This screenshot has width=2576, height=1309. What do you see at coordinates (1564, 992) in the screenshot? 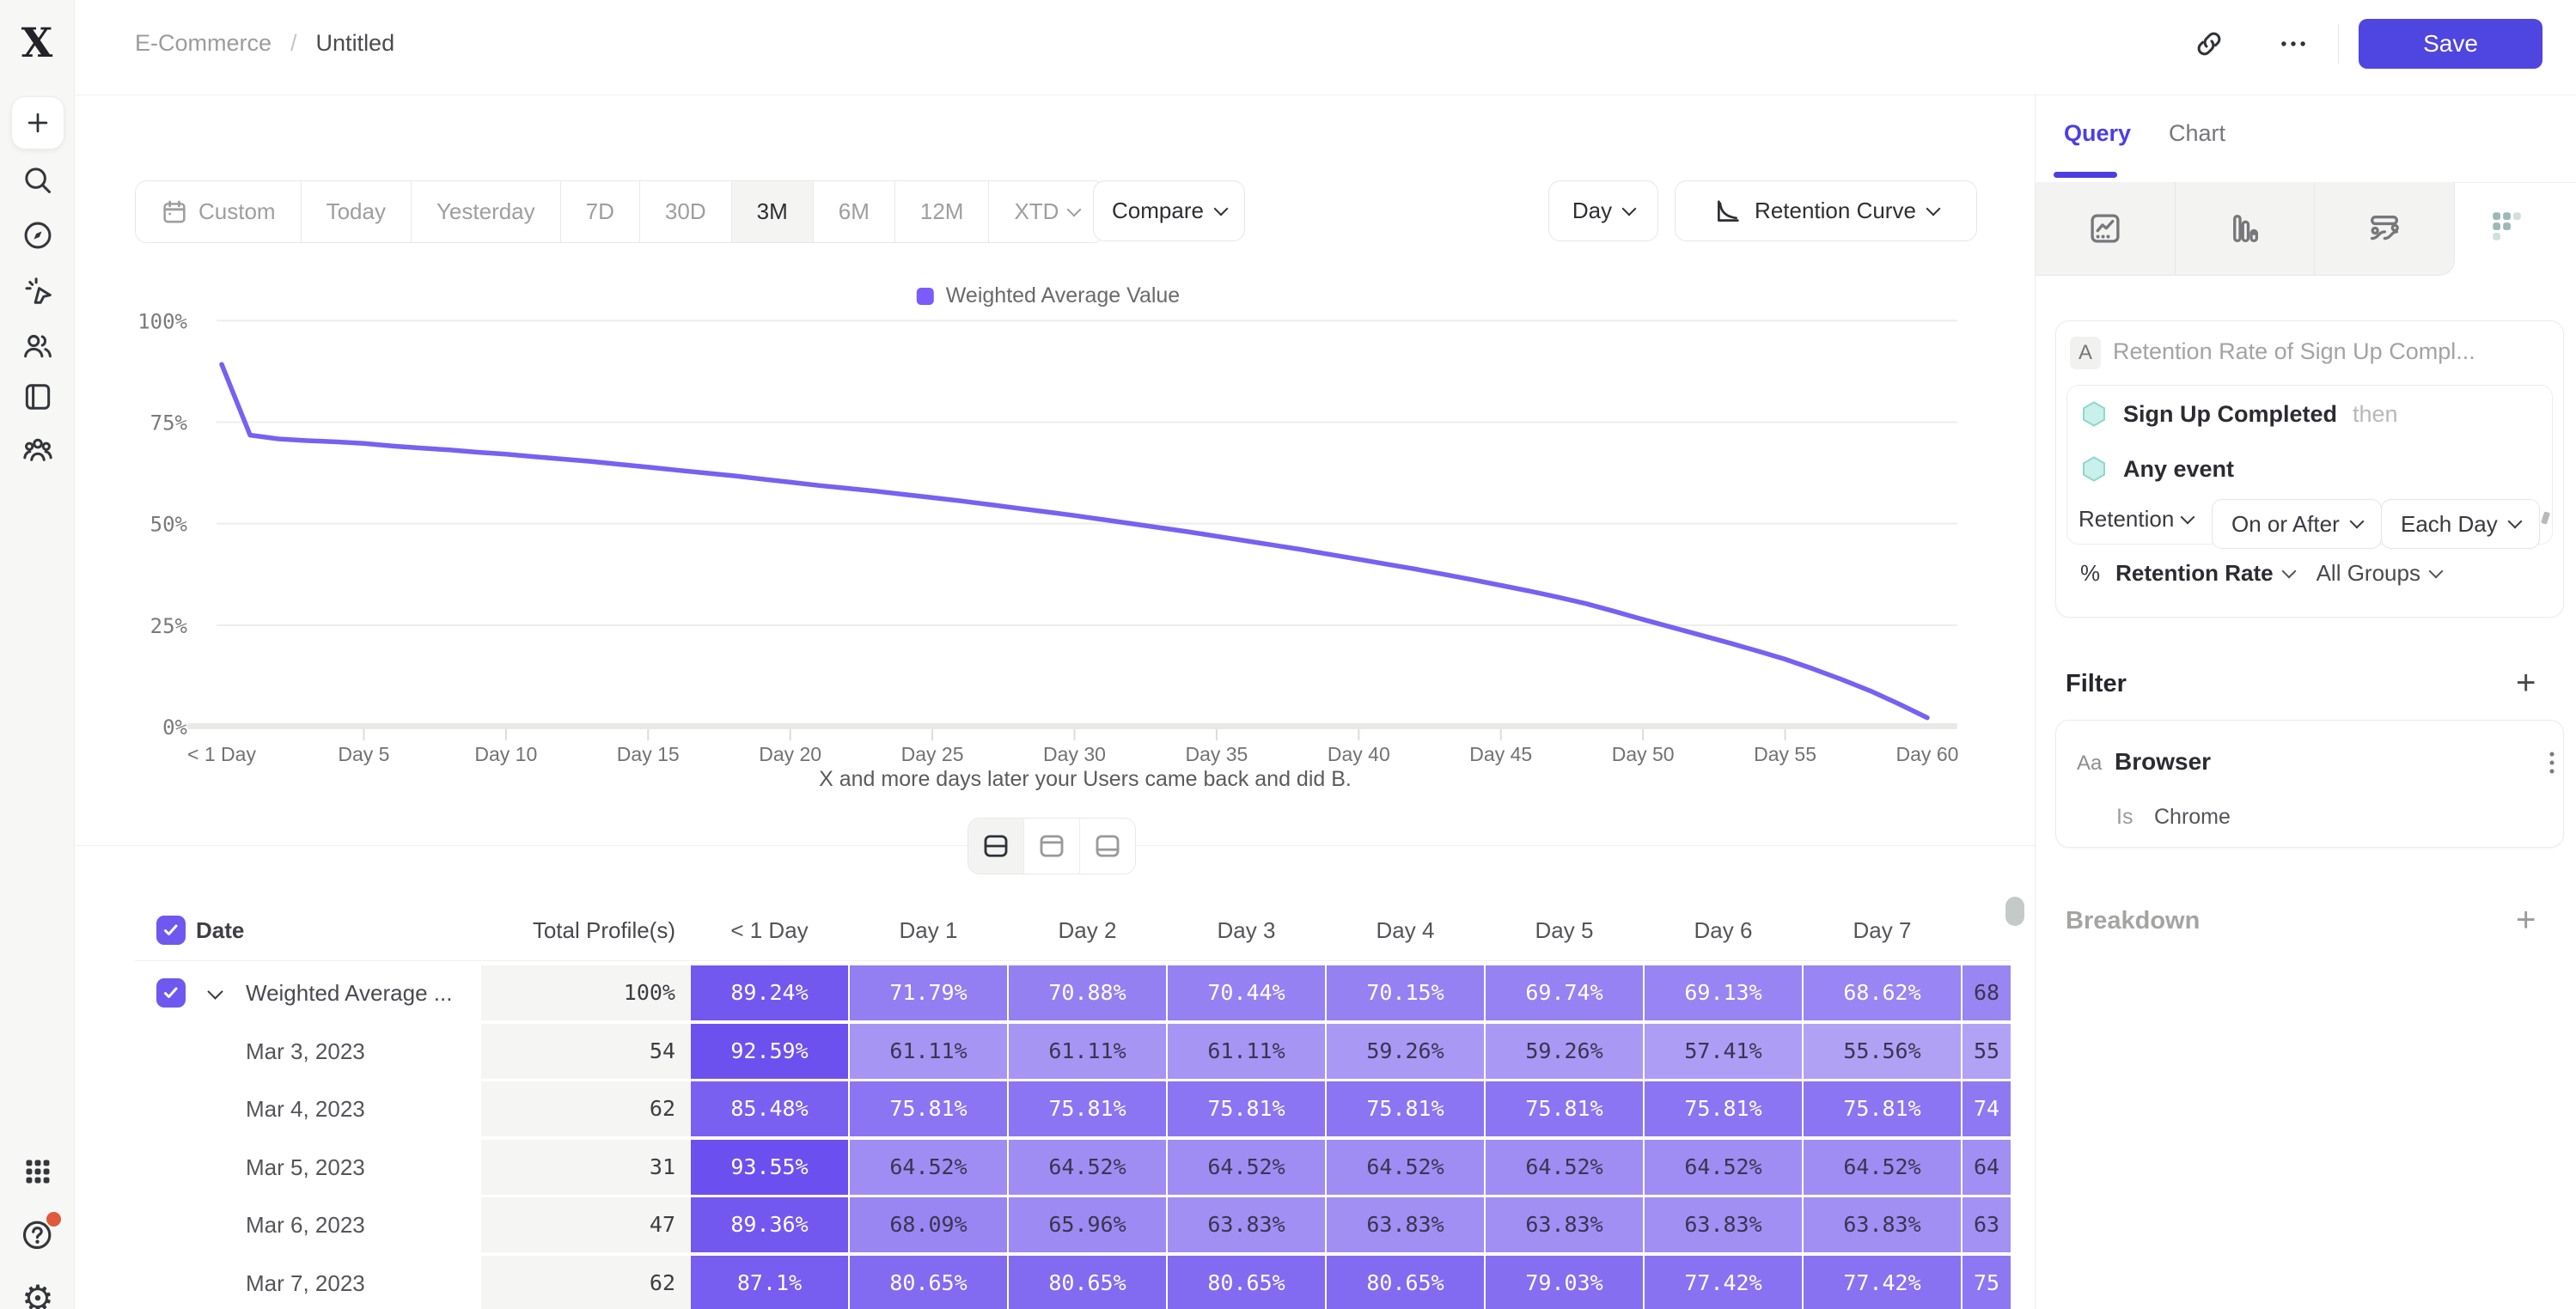
I see `retention-cell: 69.74%` at bounding box center [1564, 992].